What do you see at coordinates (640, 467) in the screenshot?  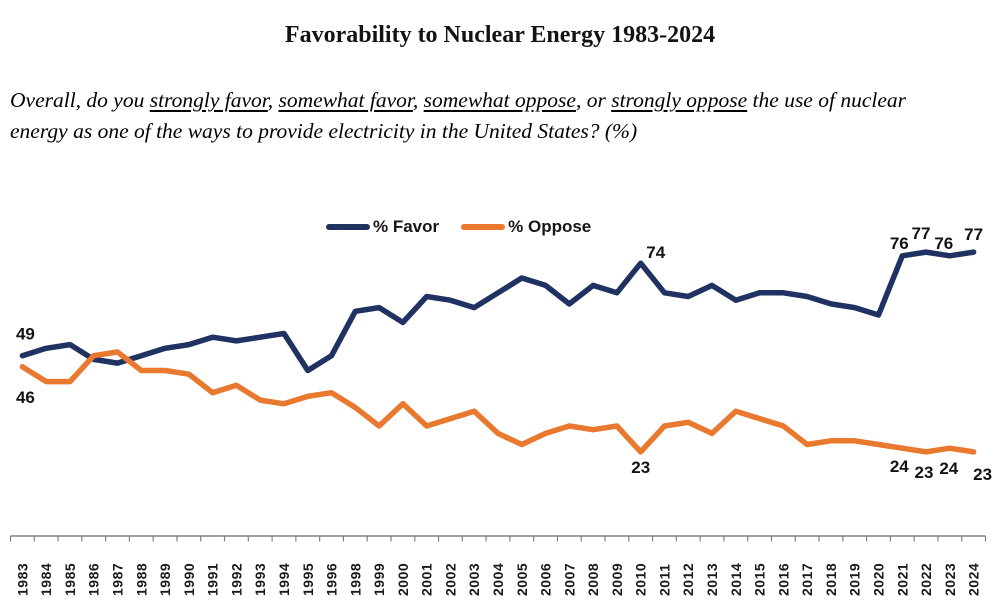 I see `oppose-label-2010: 23` at bounding box center [640, 467].